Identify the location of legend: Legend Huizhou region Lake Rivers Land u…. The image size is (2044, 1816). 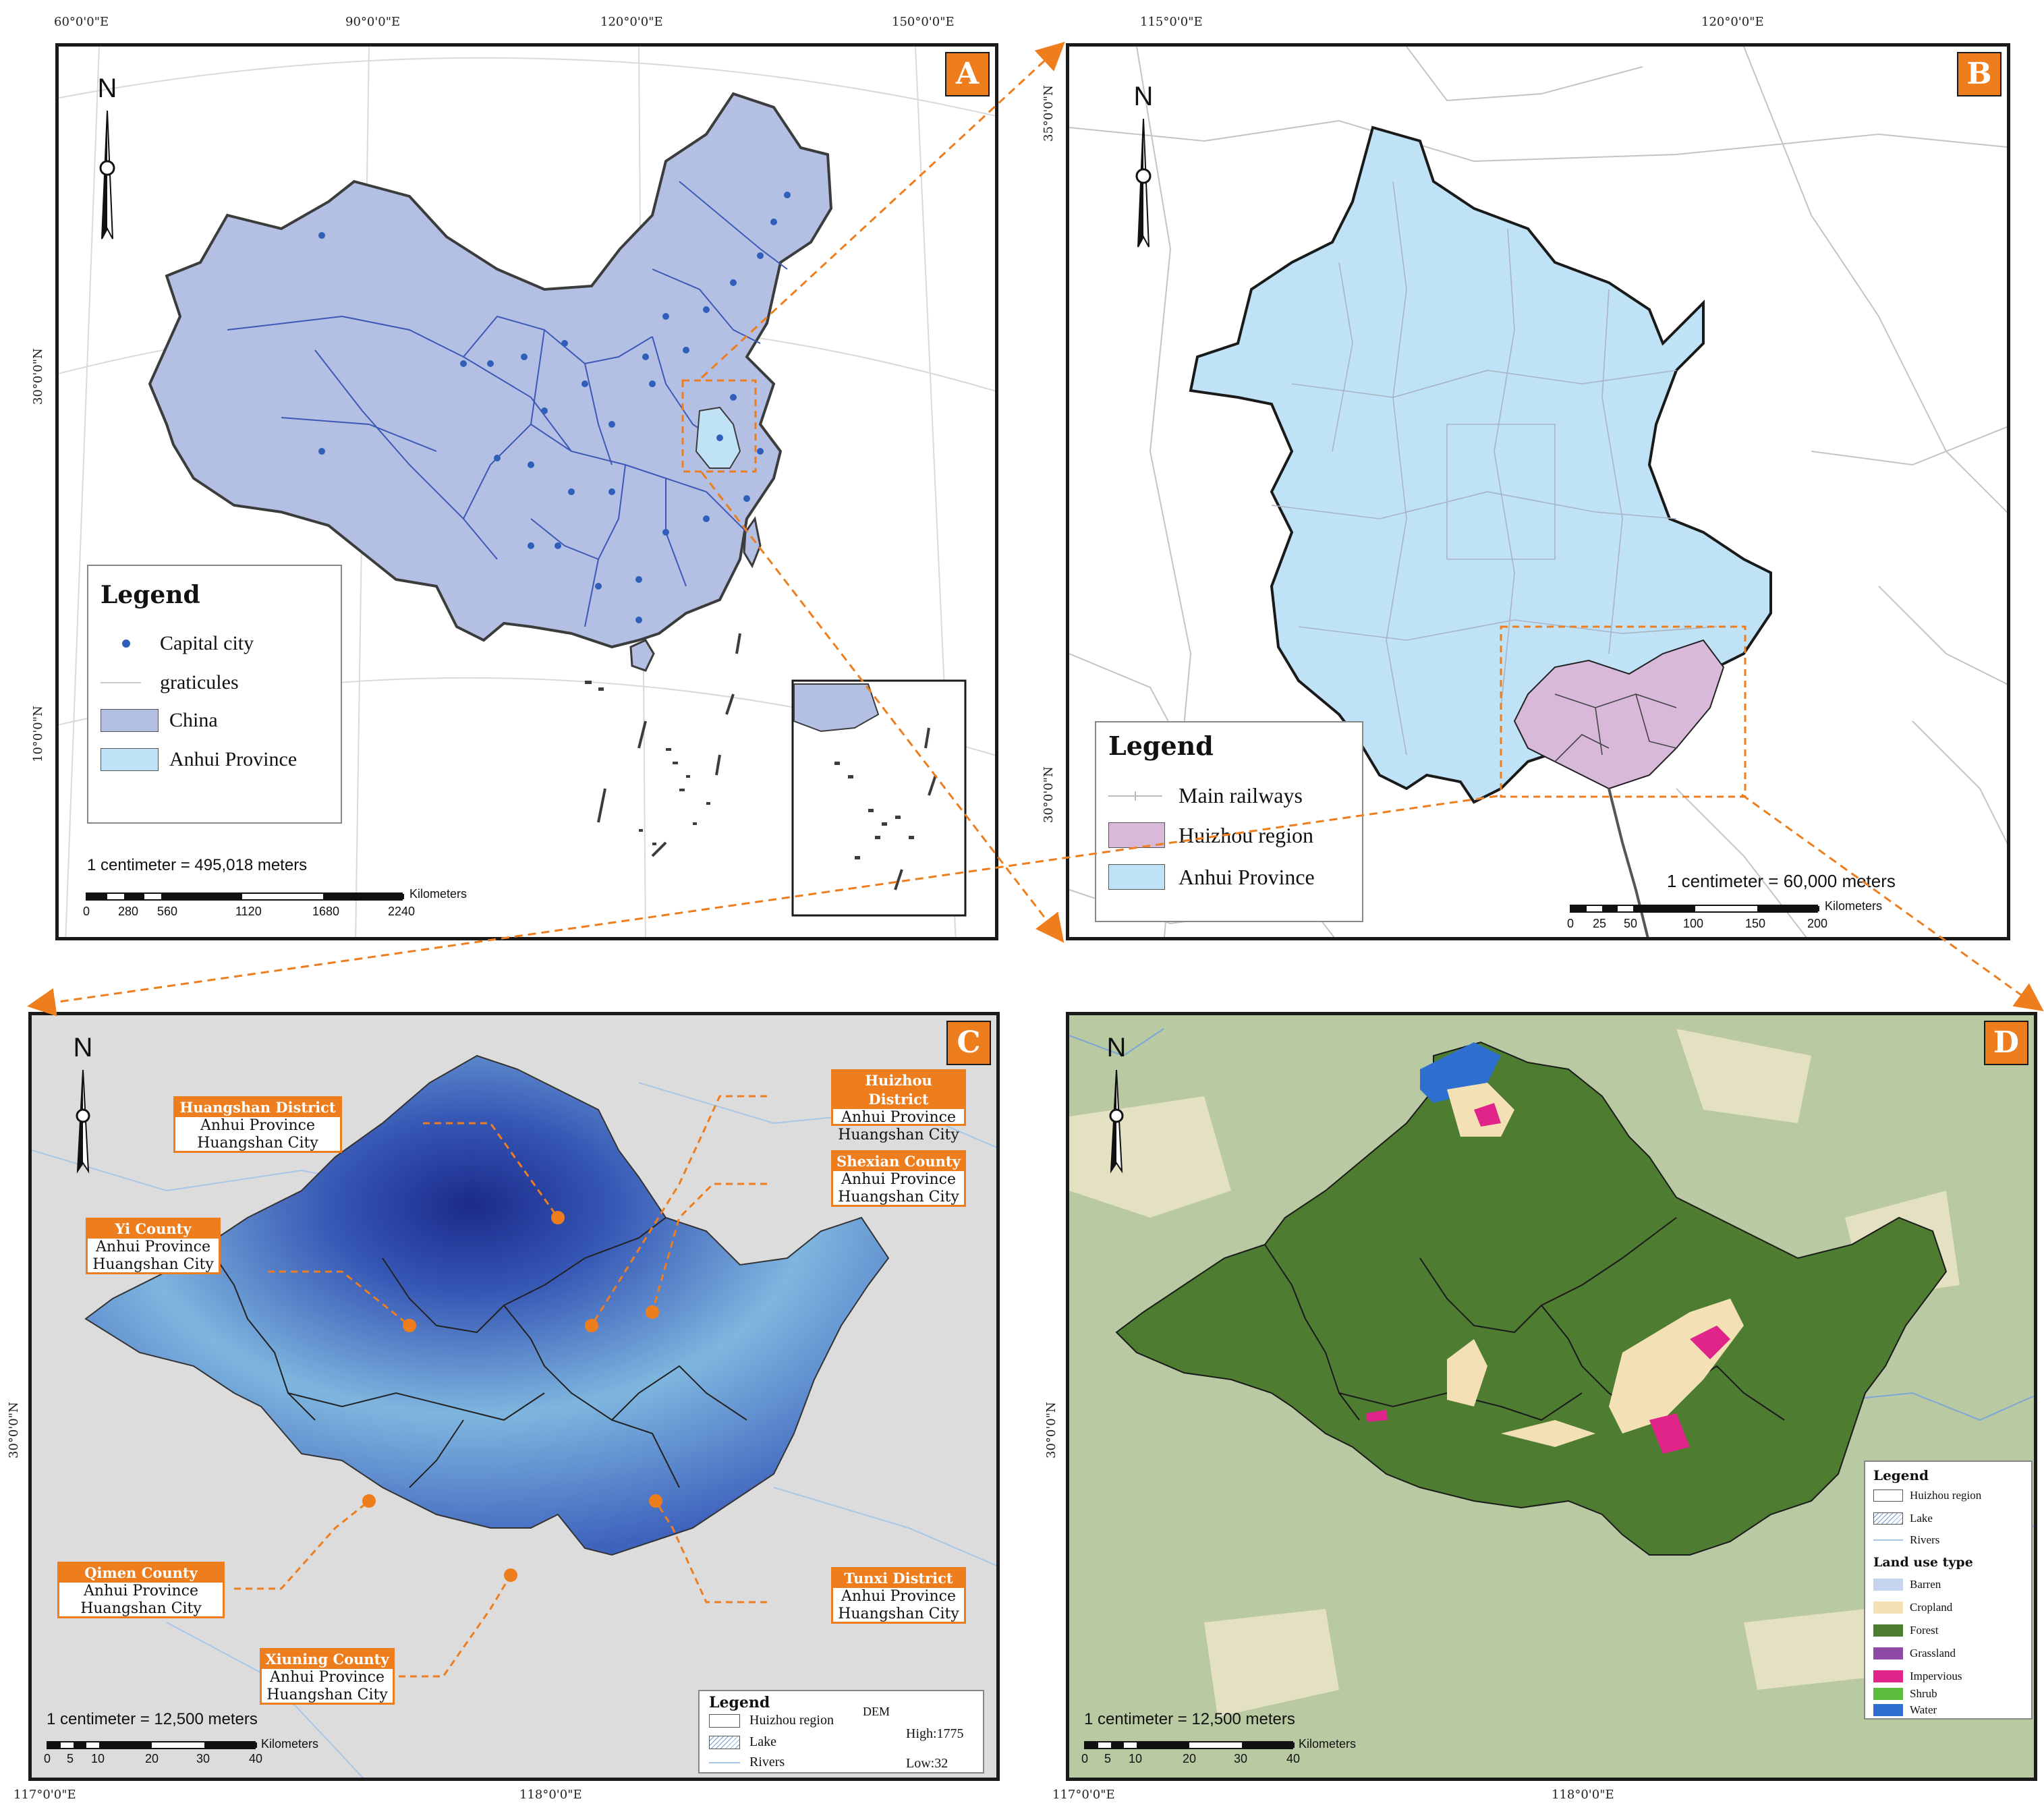
(1948, 1590).